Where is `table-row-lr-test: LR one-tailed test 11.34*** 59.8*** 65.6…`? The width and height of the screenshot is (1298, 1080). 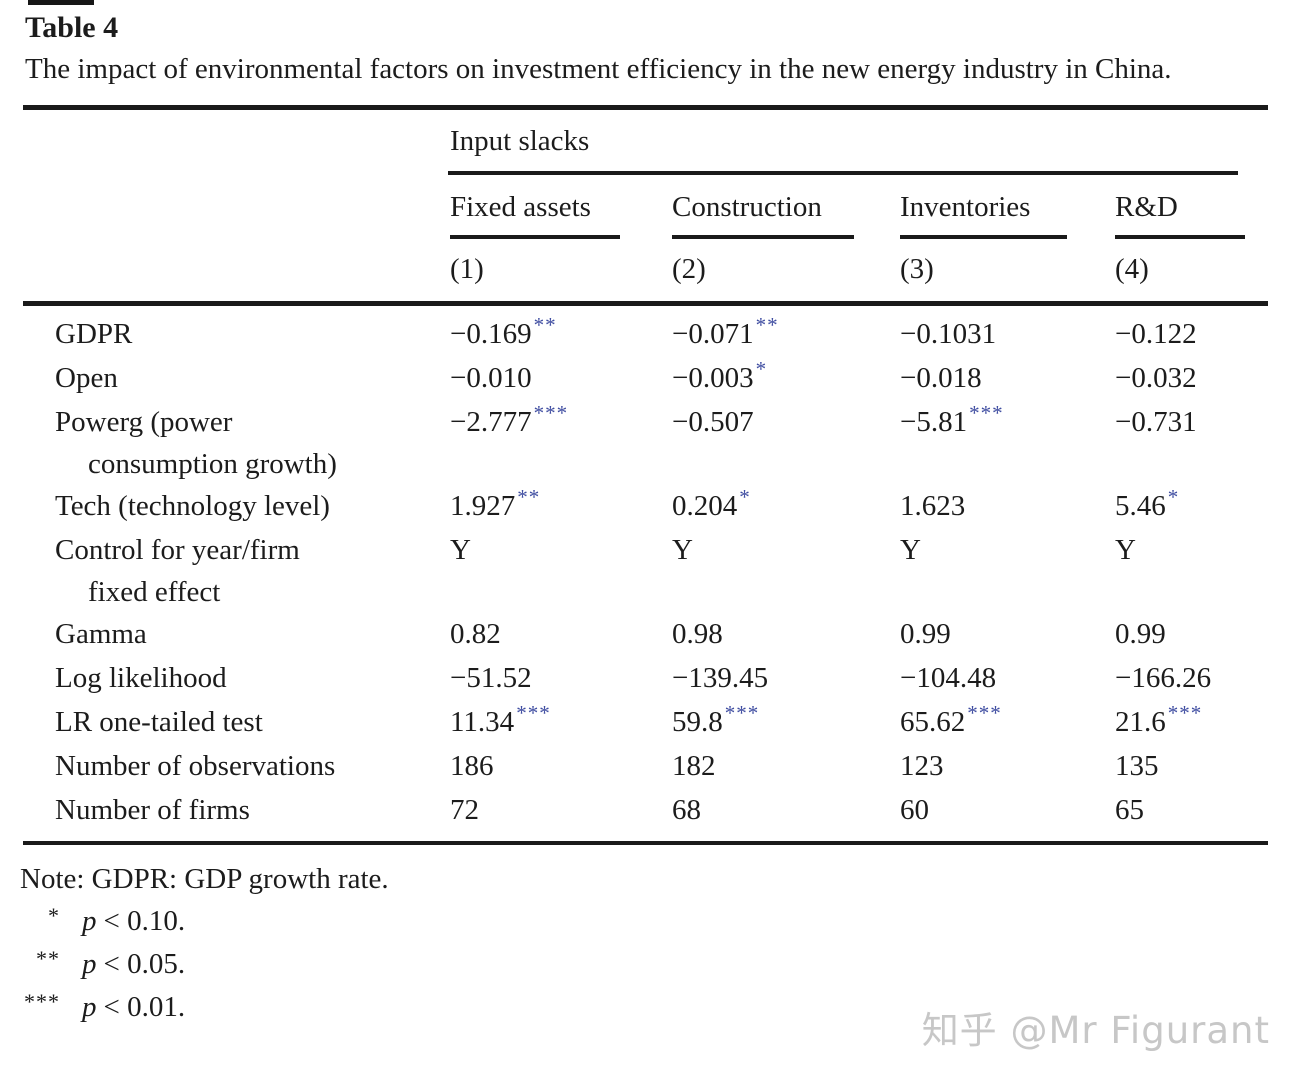
table-row-lr-test: LR one-tailed test 11.34*** 59.8*** 65.6… is located at coordinates (645, 723).